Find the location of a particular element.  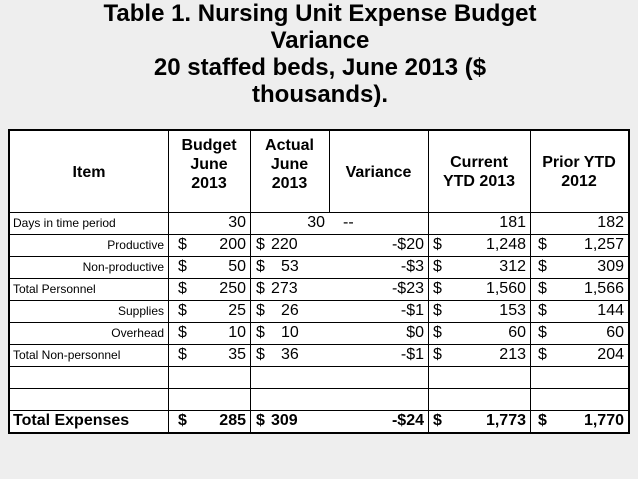

budget-value: 25 is located at coordinates (237, 310).